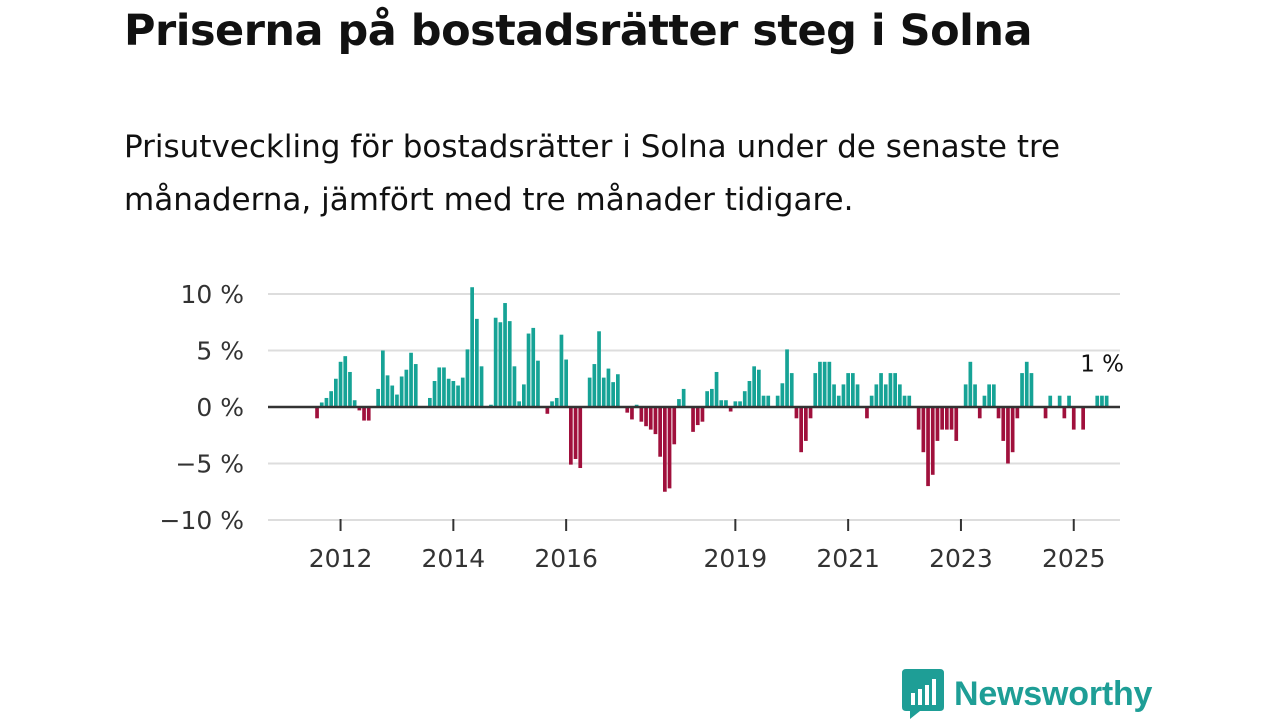 The height and width of the screenshot is (720, 1280). Describe the element at coordinates (1102, 365) in the screenshot. I see `last-value-label: 1 %` at that location.